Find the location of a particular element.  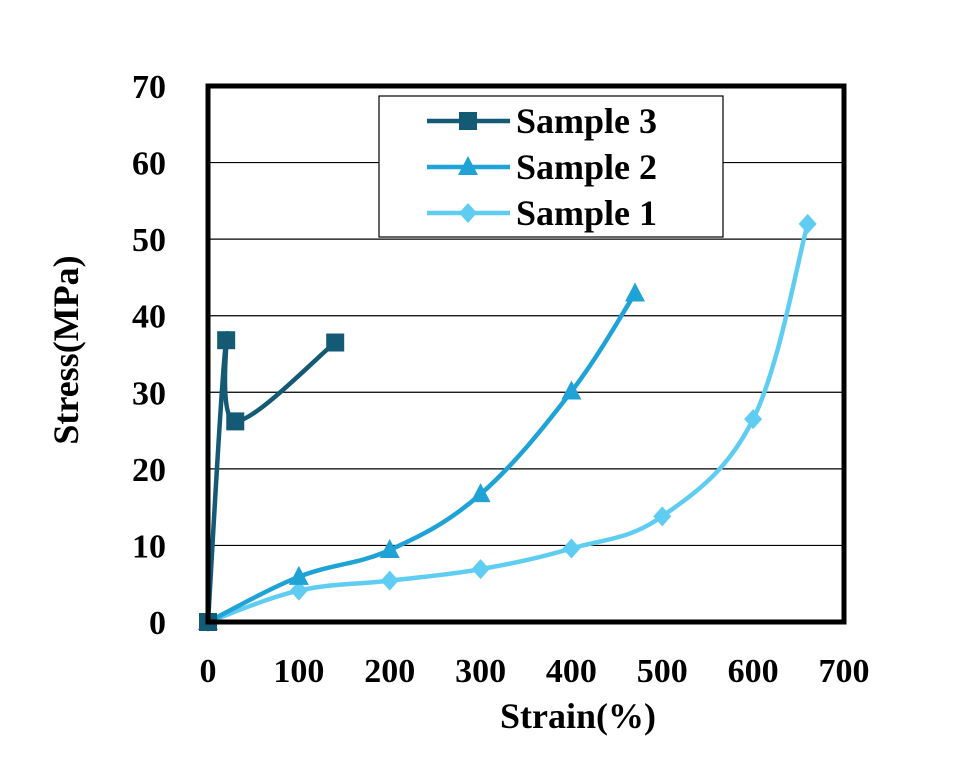

y-tick-labels: 0 10 20 30 40 50 60 70 is located at coordinates (149, 355).